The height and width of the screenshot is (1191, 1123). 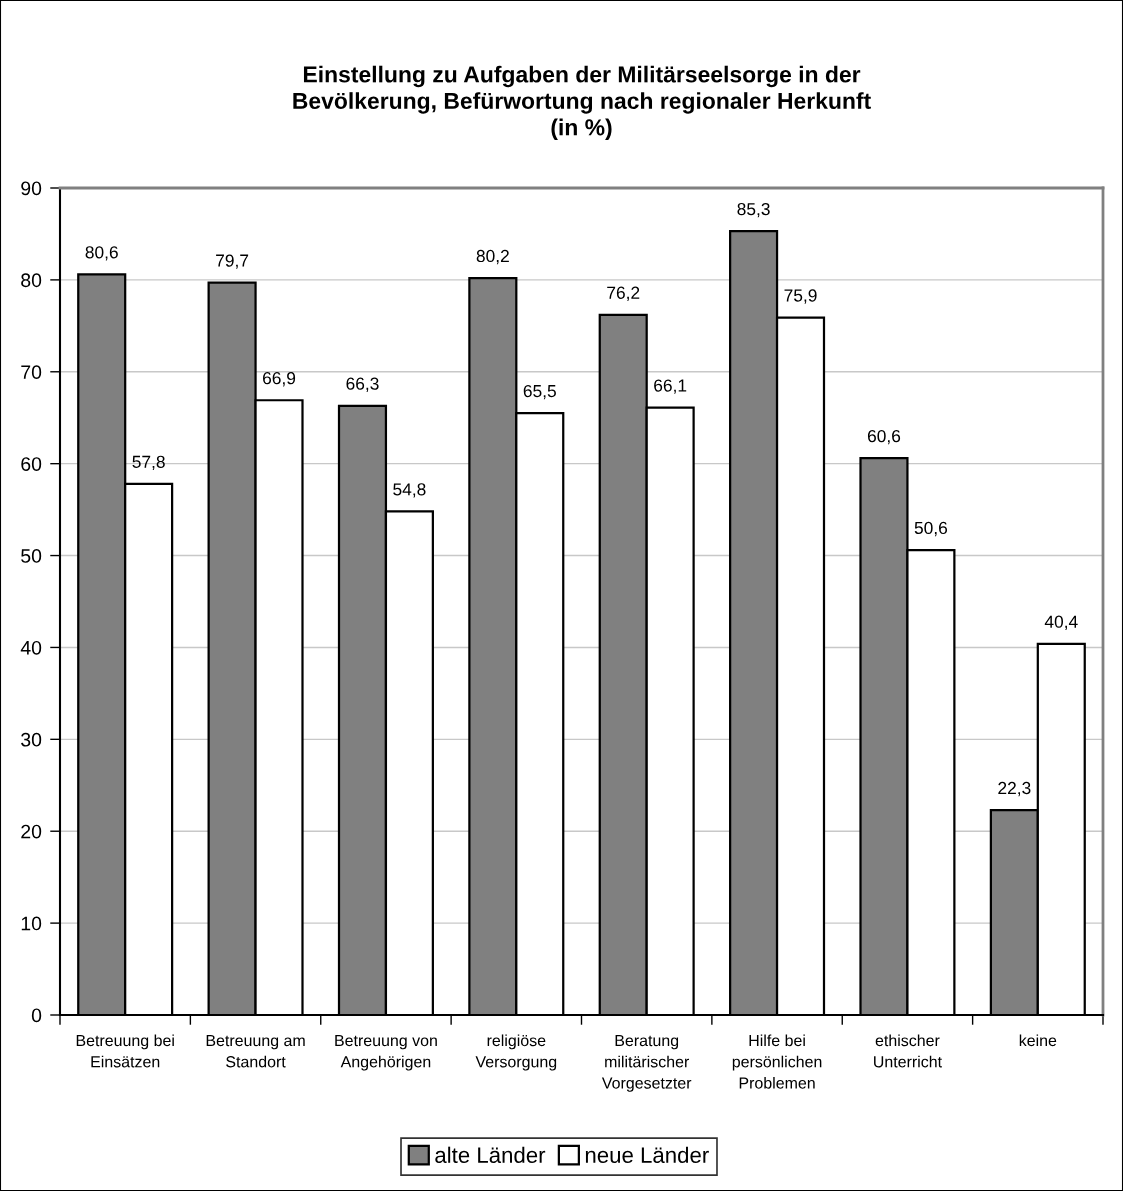 I want to click on y-tick-label: 50, so click(x=31, y=556).